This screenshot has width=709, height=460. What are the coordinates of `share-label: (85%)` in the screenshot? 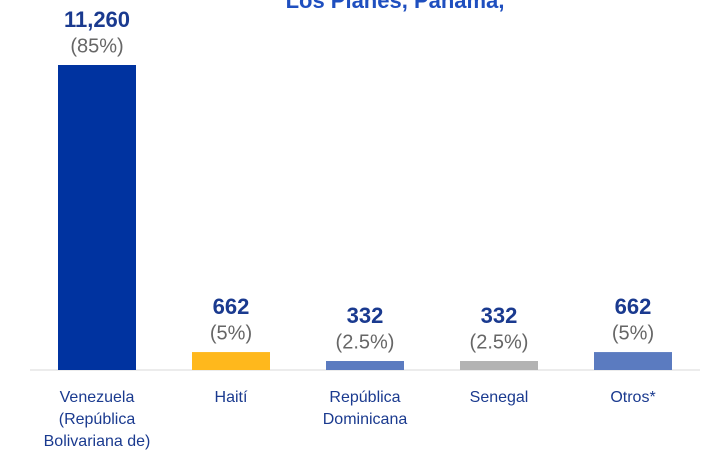 It's located at (96, 46).